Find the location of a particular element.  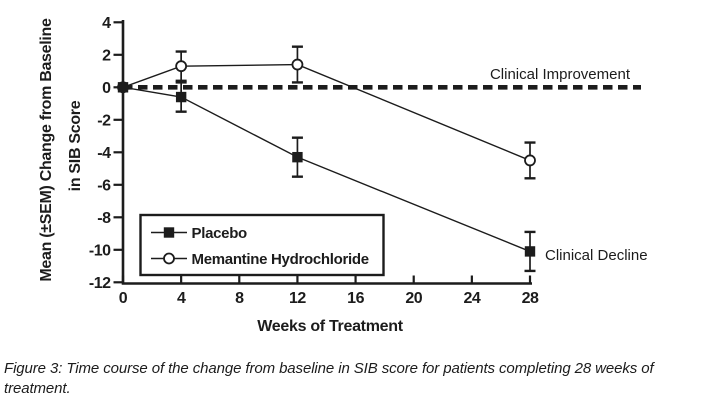

x-tick-label: 8 is located at coordinates (239, 298).